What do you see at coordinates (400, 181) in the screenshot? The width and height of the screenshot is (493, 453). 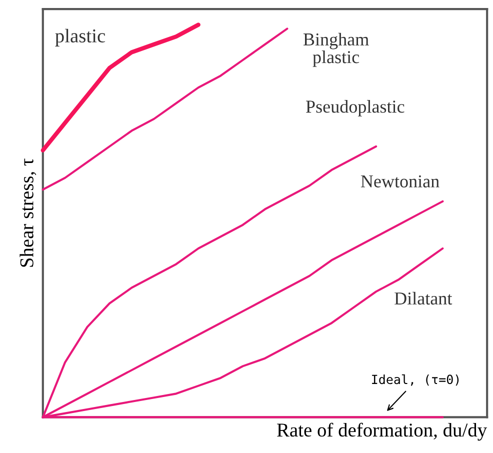 I see `series-label: Newtonian` at bounding box center [400, 181].